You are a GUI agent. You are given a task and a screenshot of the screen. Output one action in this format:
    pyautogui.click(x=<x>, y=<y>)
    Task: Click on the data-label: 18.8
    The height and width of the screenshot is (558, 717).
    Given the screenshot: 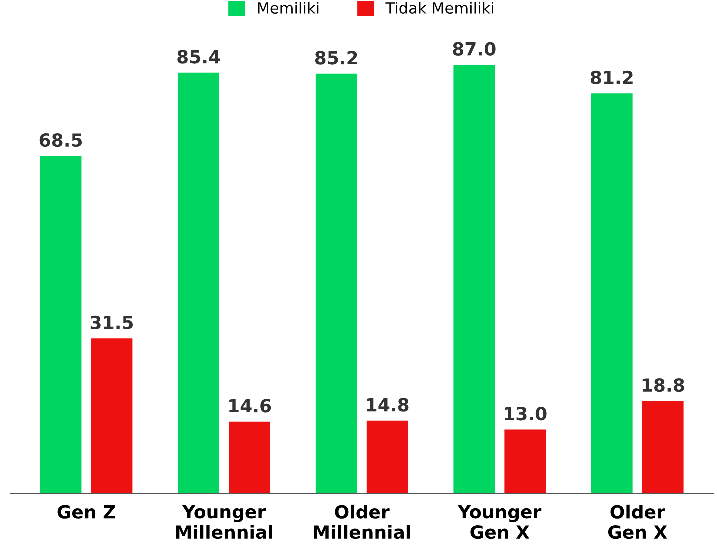 What is the action you would take?
    pyautogui.click(x=663, y=385)
    